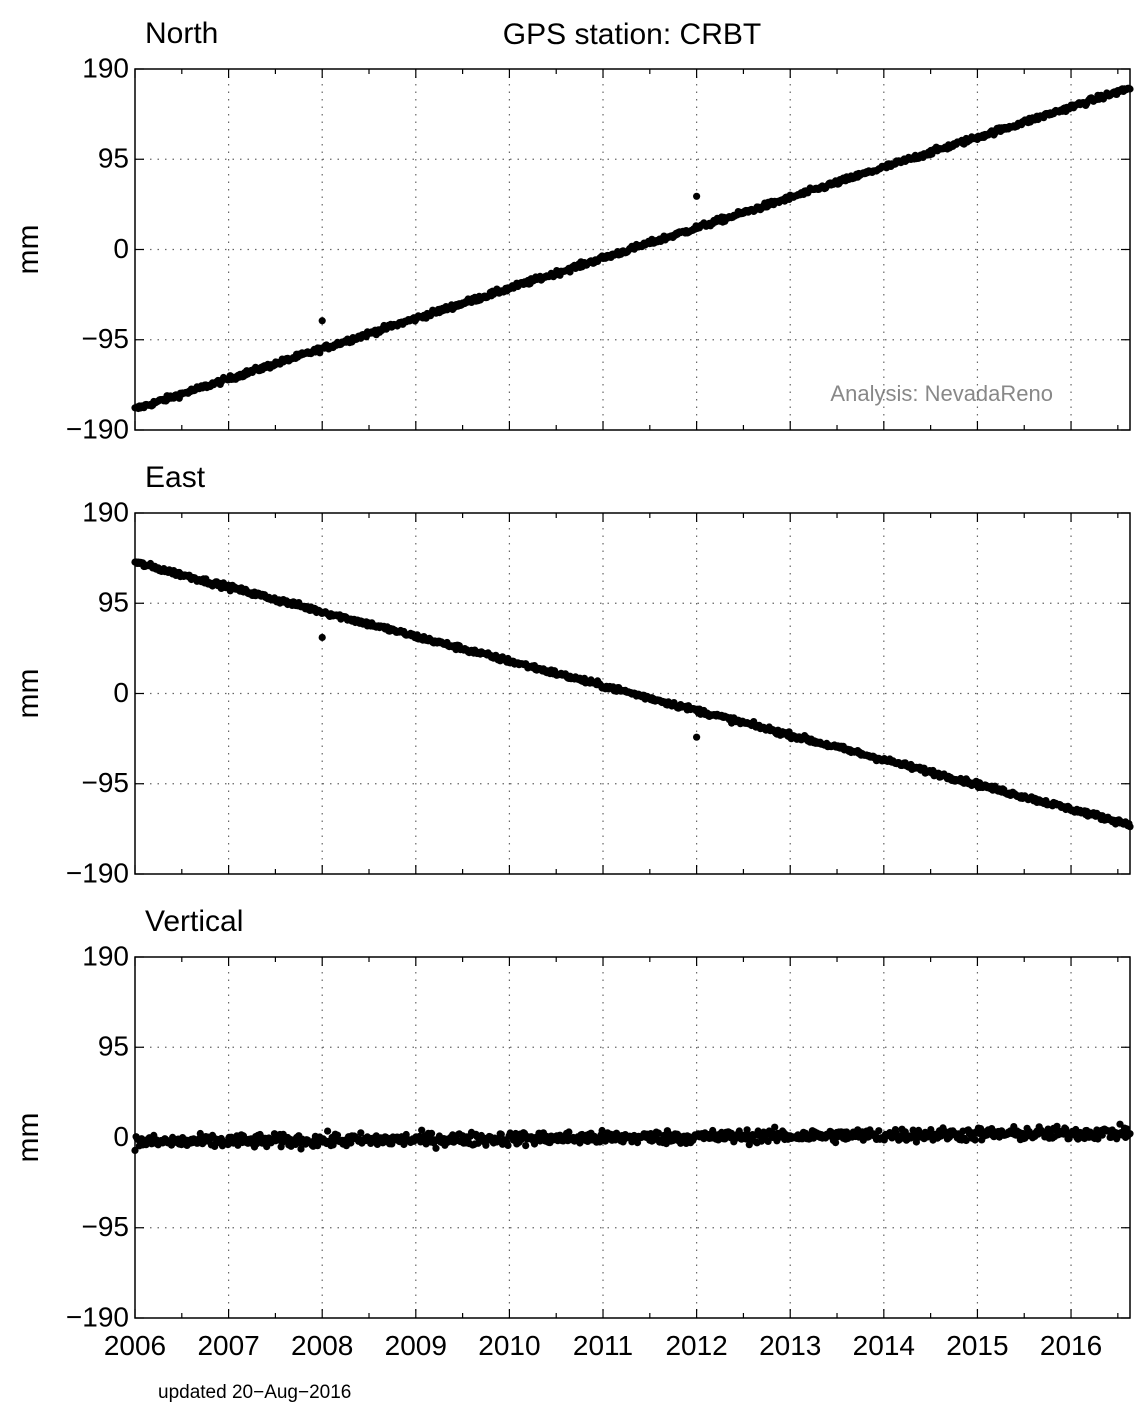 This screenshot has height=1407, width=1142. What do you see at coordinates (181, 33) in the screenshot?
I see `panel-title: North` at bounding box center [181, 33].